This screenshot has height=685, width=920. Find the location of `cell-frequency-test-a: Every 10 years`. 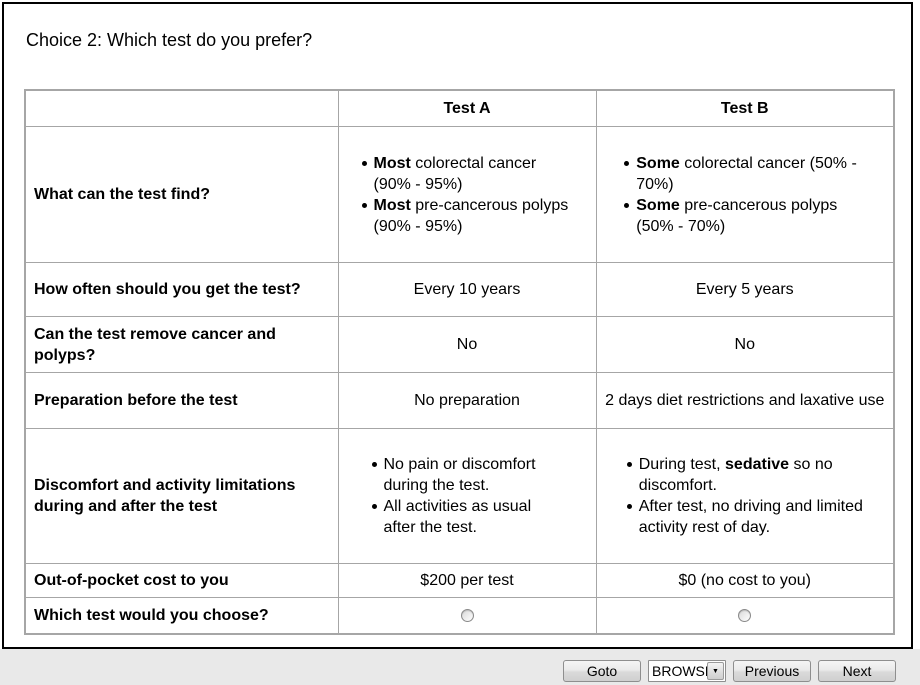

cell-frequency-test-a: Every 10 years is located at coordinates (467, 289).